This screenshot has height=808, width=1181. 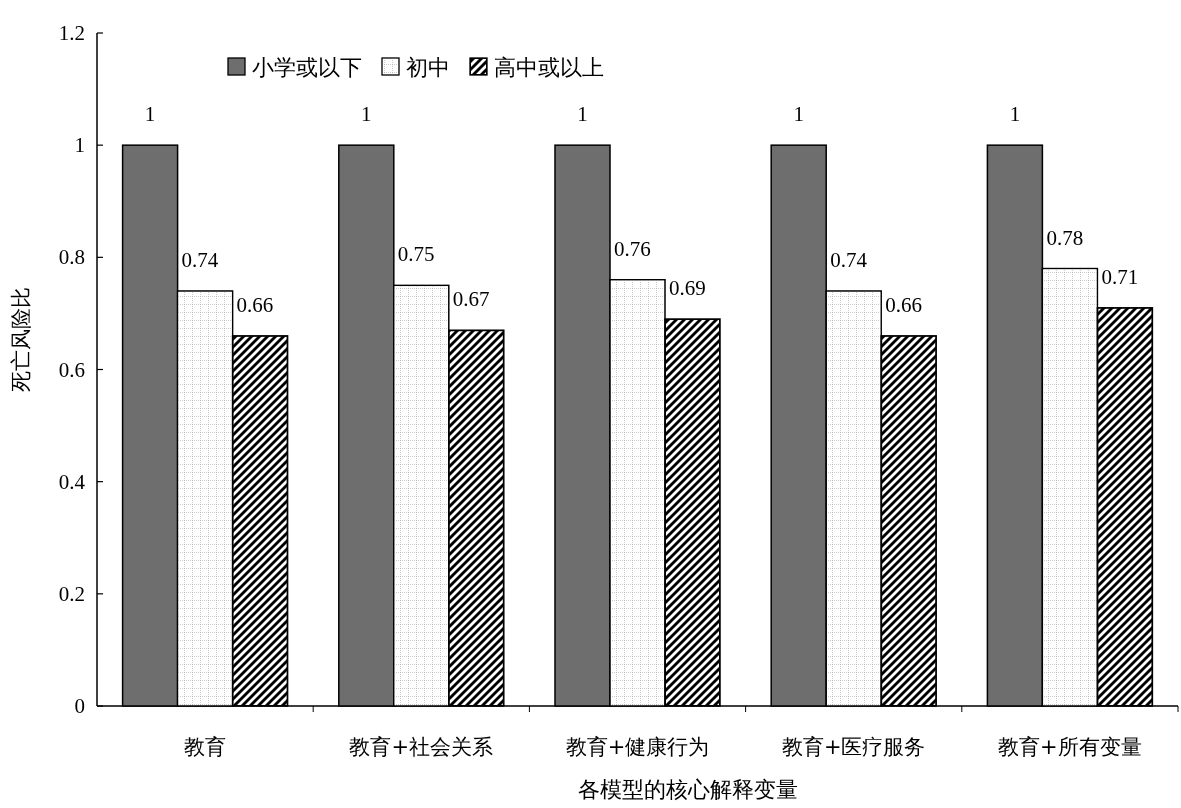 I want to click on data-label: 0.69, so click(x=687, y=288).